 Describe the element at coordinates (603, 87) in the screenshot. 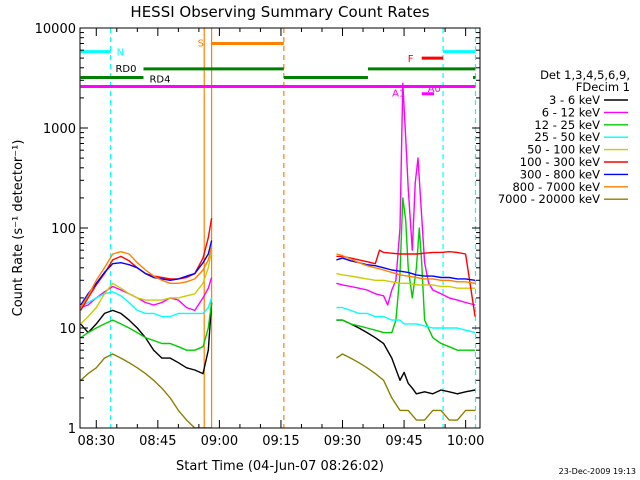

I see `legend-title: FDecim 1` at that location.